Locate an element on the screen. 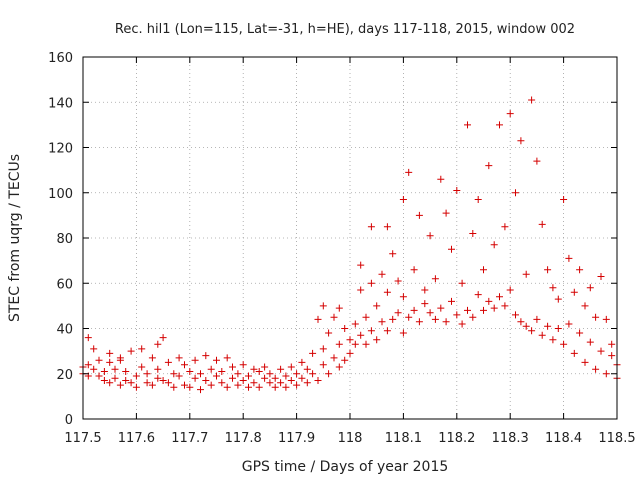 The width and height of the screenshot is (640, 480). y-tick-label: 100 is located at coordinates (60, 194).